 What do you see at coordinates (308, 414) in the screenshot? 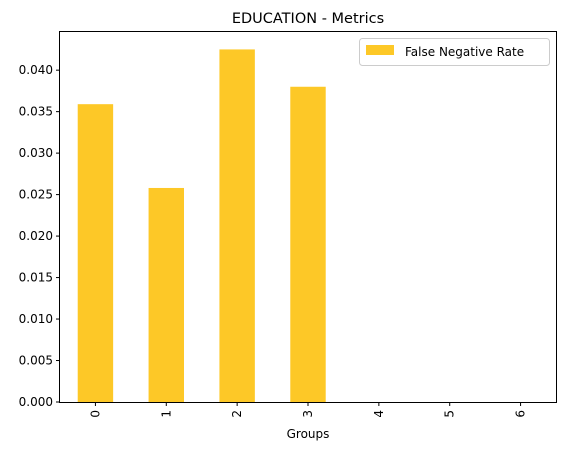
I see `x-tick-label: 3` at bounding box center [308, 414].